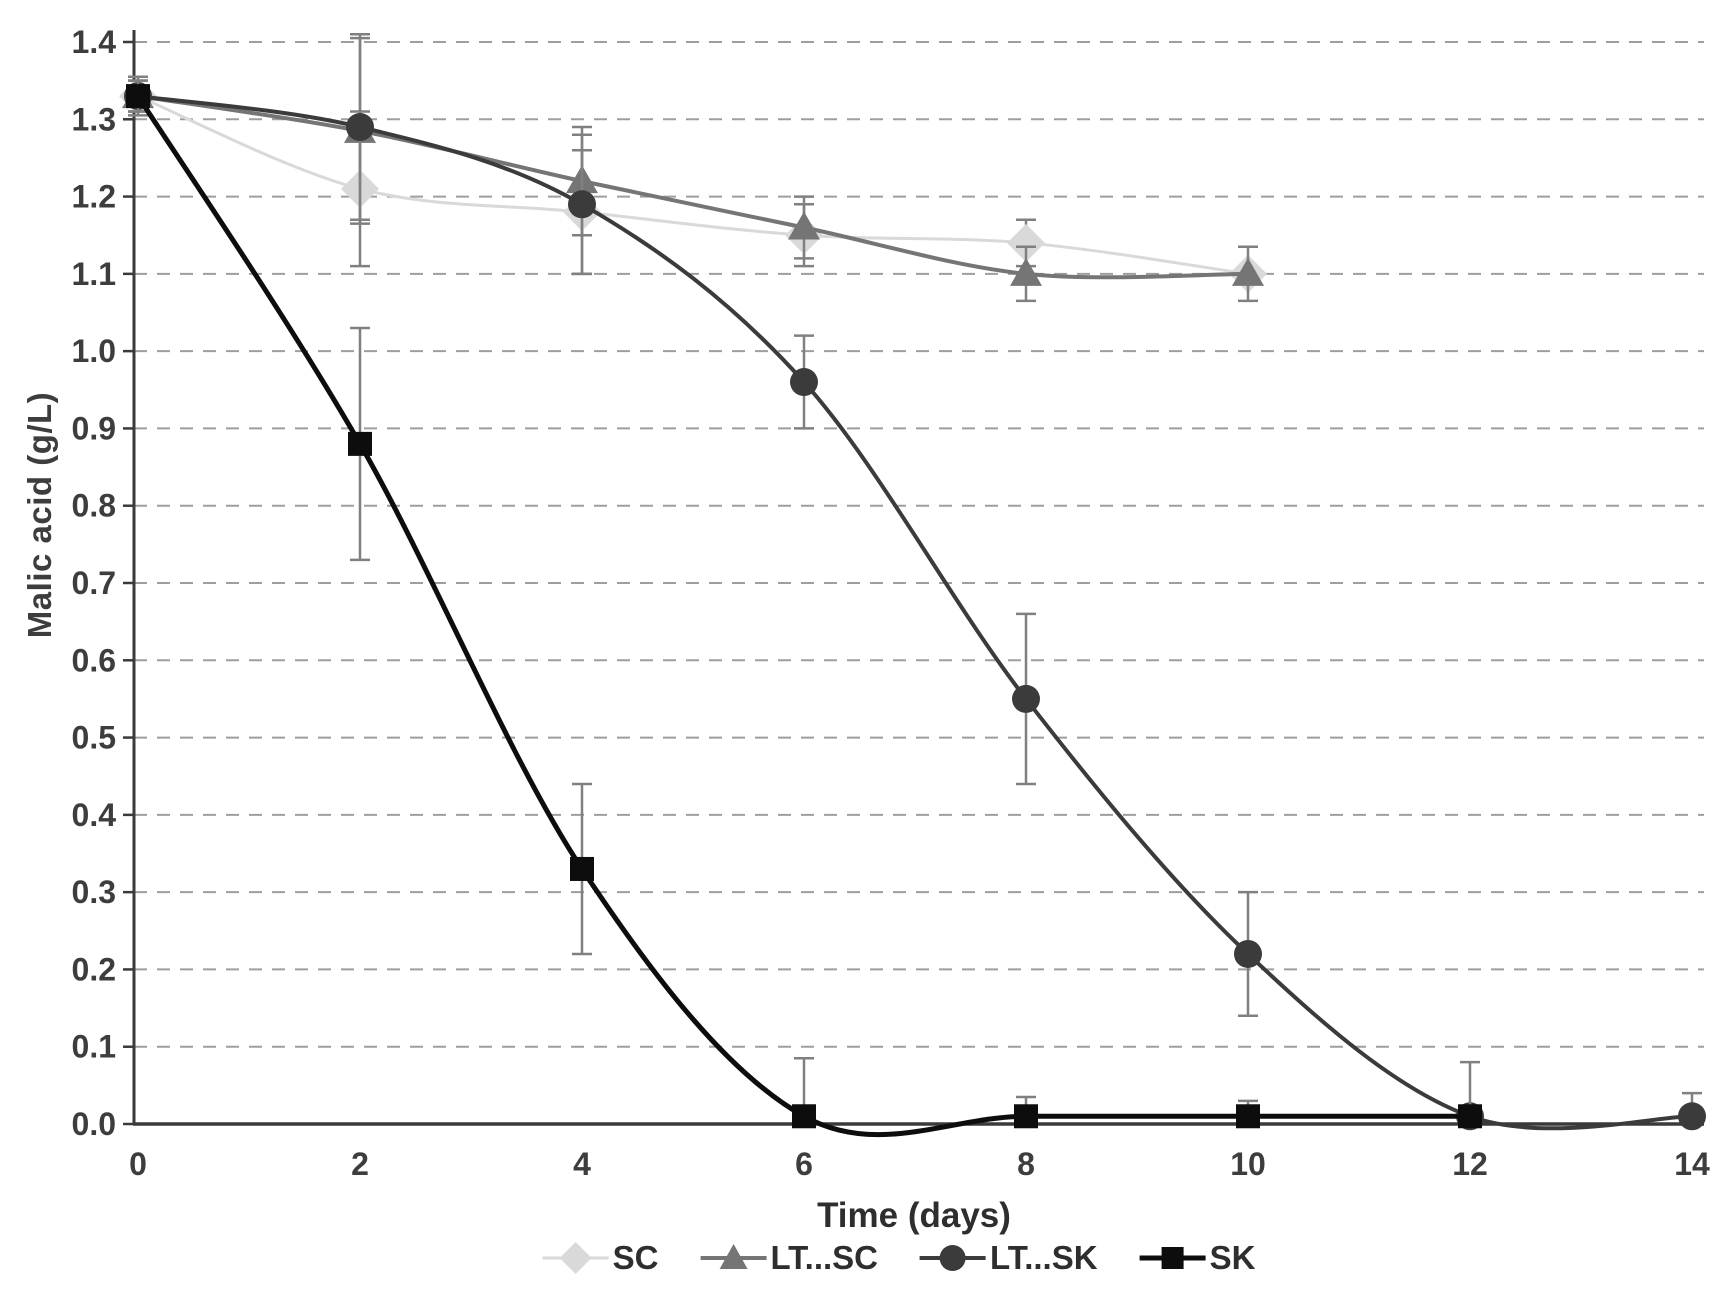 The height and width of the screenshot is (1291, 1735). I want to click on y-tick-label: 0.4, so click(94, 815).